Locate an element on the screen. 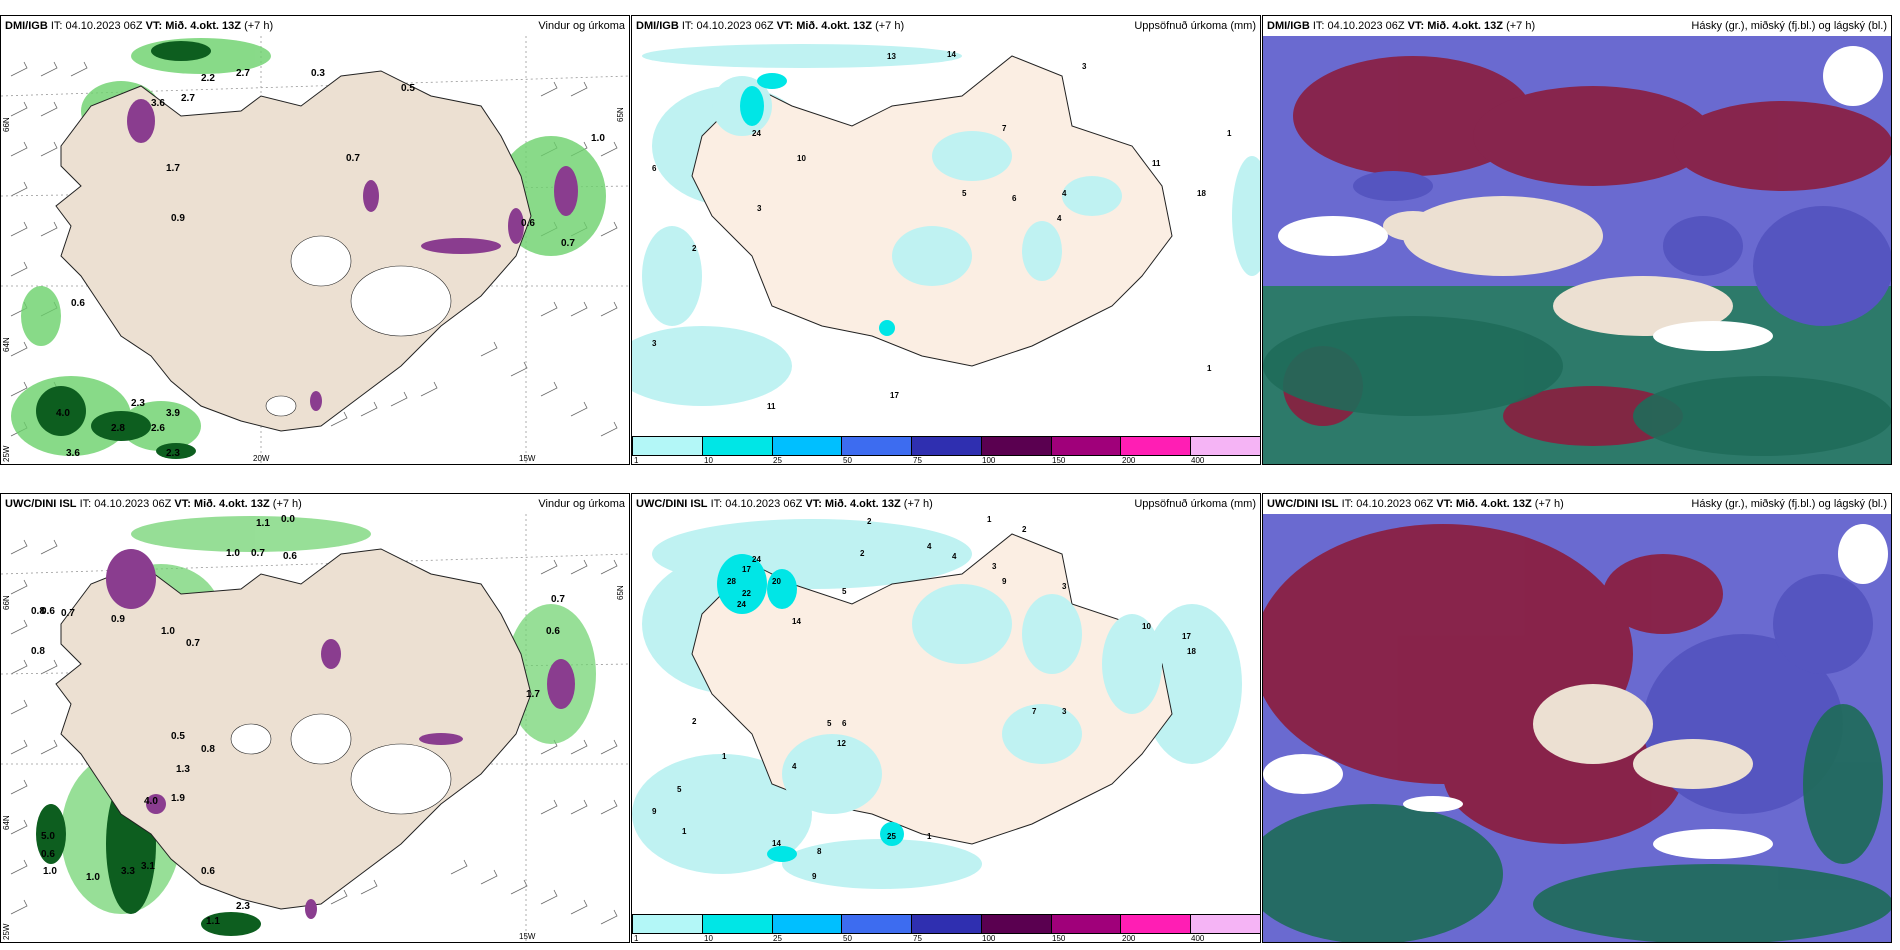  lat-label: 64N is located at coordinates (6, 822).